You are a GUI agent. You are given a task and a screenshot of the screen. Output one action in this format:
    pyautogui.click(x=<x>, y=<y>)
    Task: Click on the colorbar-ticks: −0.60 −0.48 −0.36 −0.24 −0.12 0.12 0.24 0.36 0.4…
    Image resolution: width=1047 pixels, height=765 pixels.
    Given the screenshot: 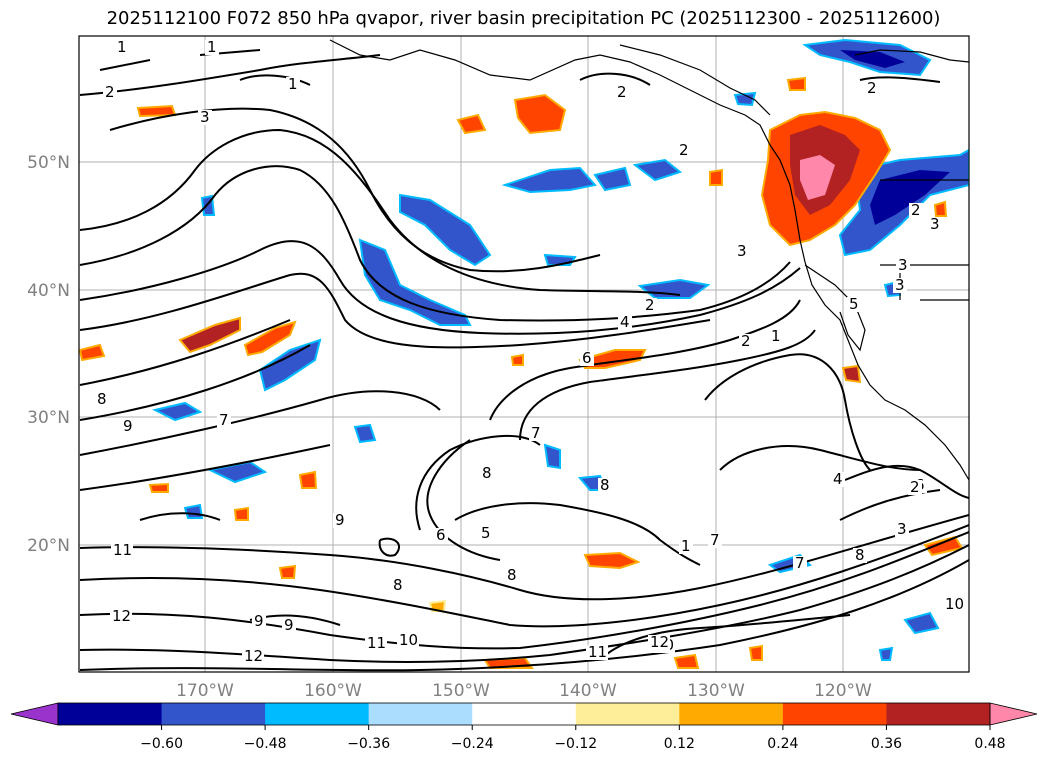 What is the action you would take?
    pyautogui.click(x=573, y=738)
    